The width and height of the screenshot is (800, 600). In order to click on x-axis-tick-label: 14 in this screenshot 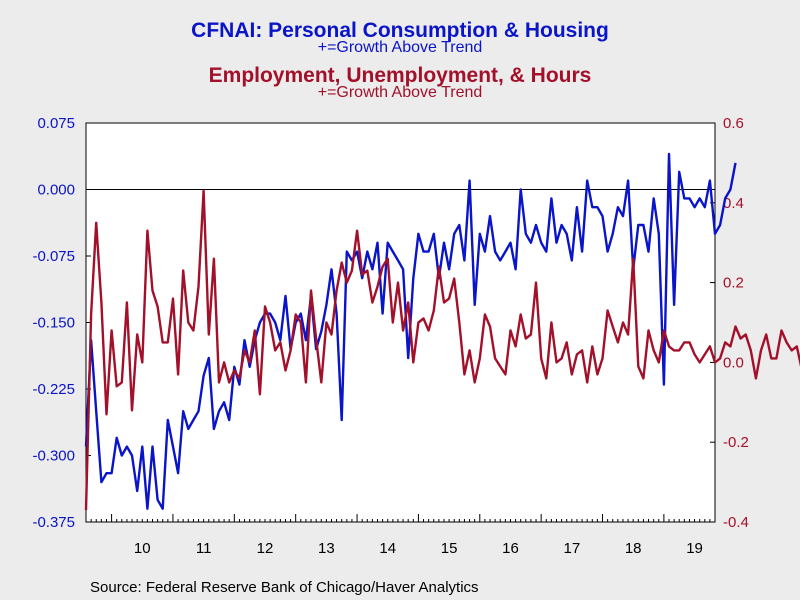, I will do `click(387, 548)`.